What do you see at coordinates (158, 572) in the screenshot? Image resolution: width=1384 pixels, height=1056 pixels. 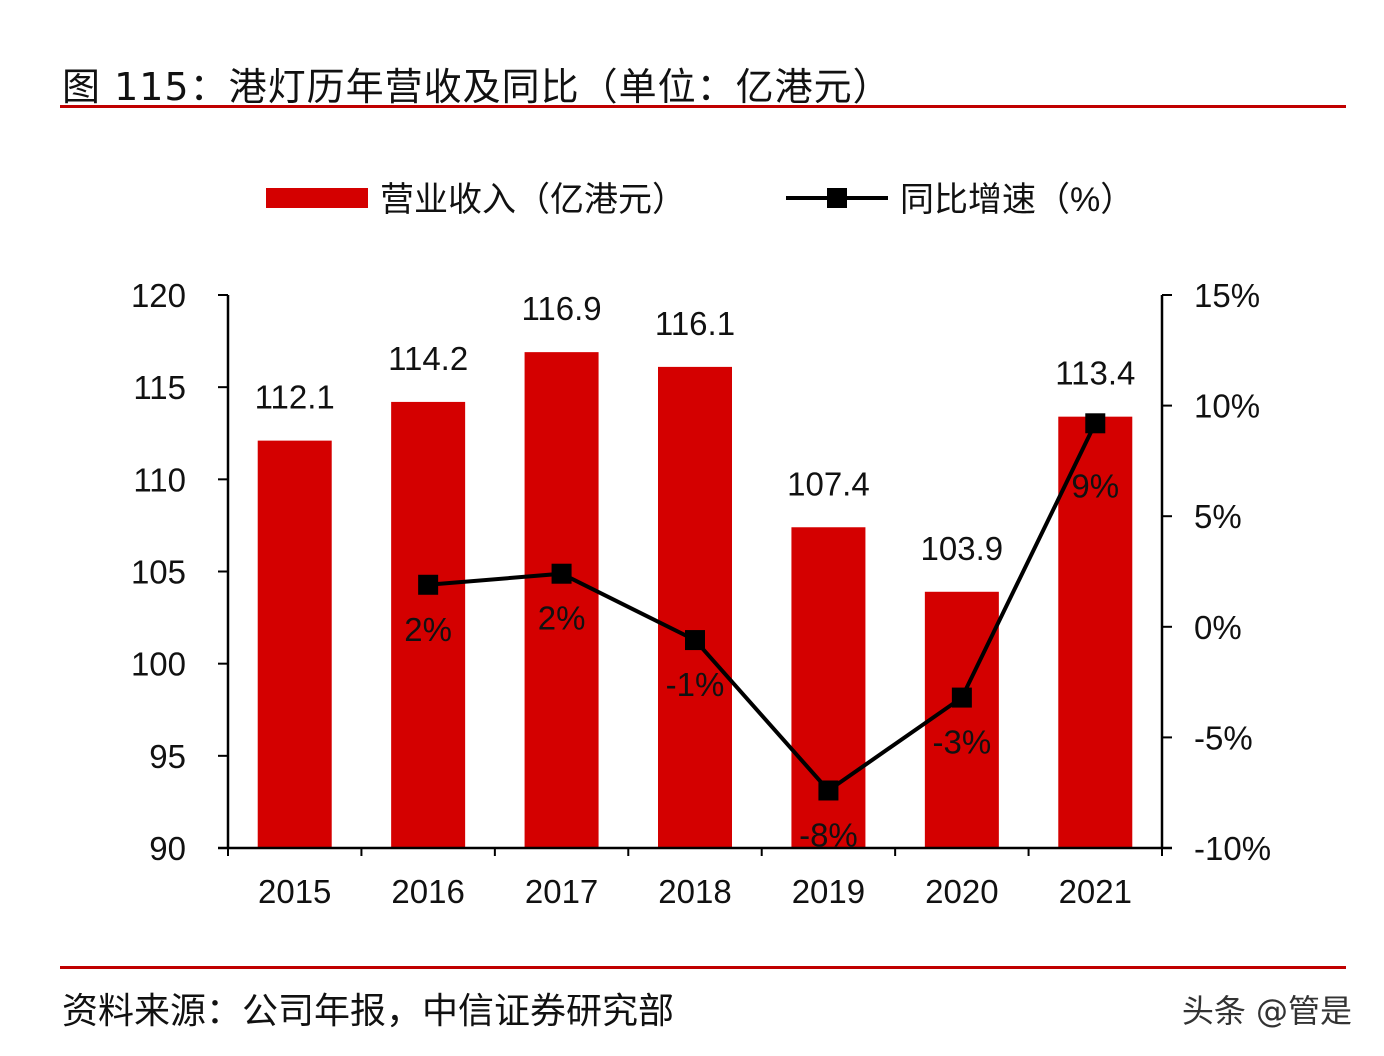 I see `left-tick-label: 105` at bounding box center [158, 572].